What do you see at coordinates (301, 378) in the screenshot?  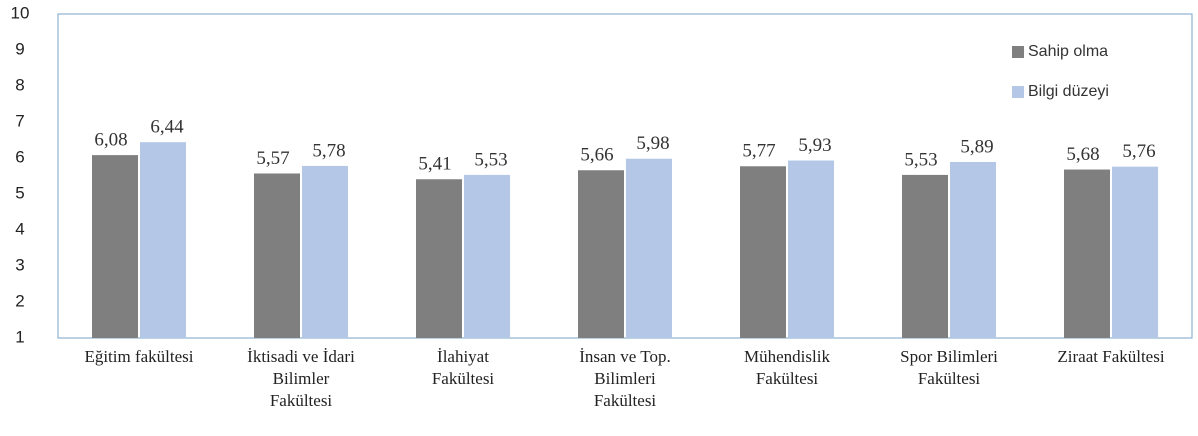 I see `x-tick-label: İktisadi ve İdari Bilimler Fakültesi` at bounding box center [301, 378].